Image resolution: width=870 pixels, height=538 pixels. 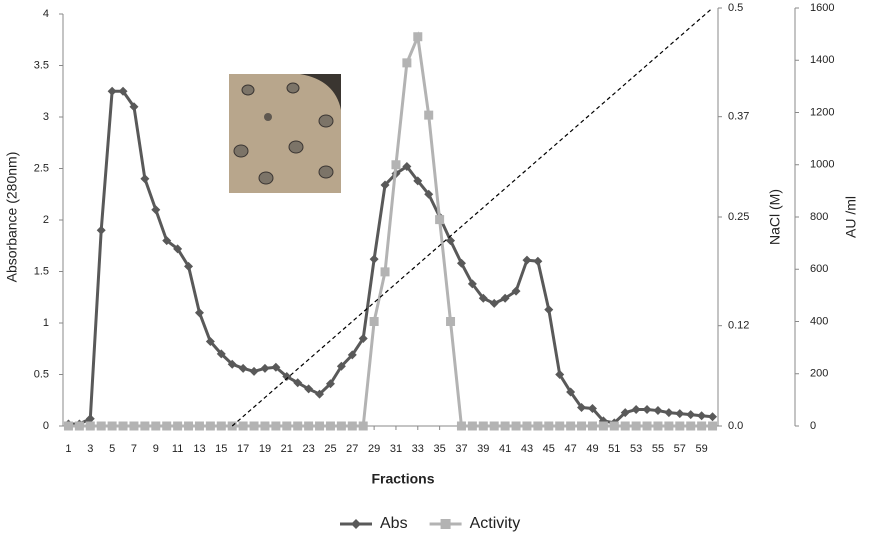 What do you see at coordinates (702, 449) in the screenshot?
I see `x-tick-label: 59` at bounding box center [702, 449].